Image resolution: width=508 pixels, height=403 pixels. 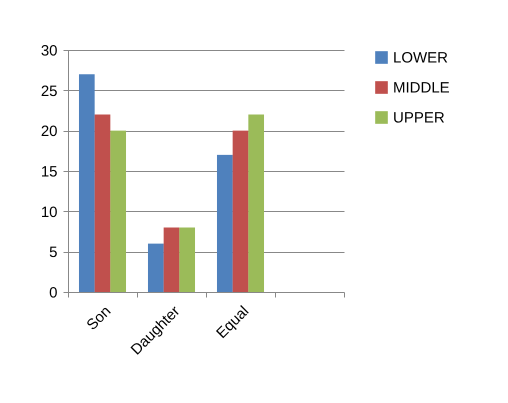 I want to click on legend-label: LOWER, so click(x=420, y=58).